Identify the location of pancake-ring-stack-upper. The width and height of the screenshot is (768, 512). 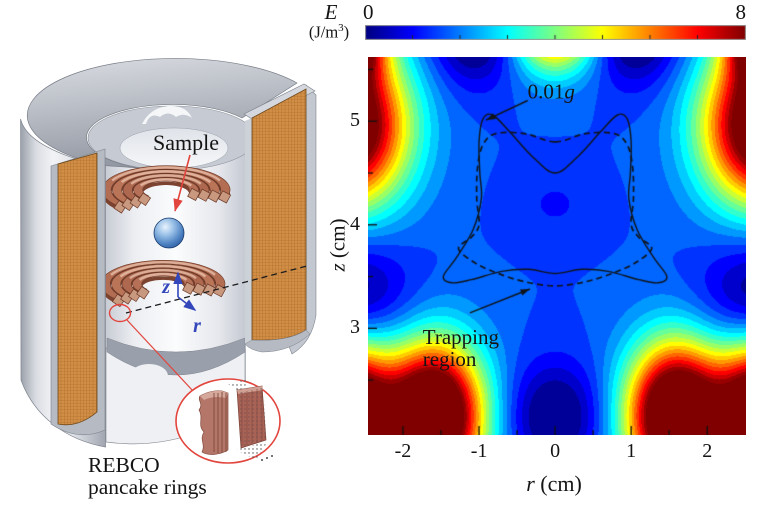
(166, 189).